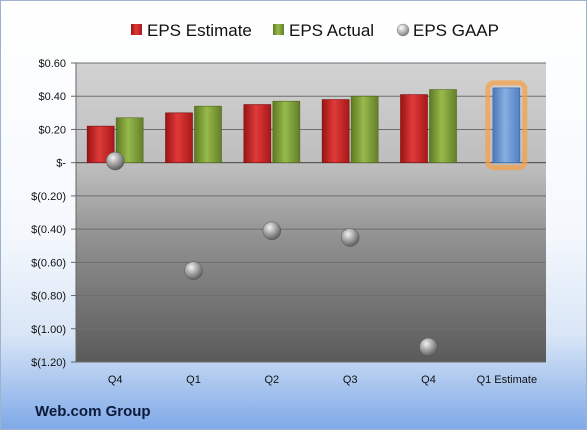 The width and height of the screenshot is (587, 431). I want to click on legend-marker-eps-actual, so click(278, 29).